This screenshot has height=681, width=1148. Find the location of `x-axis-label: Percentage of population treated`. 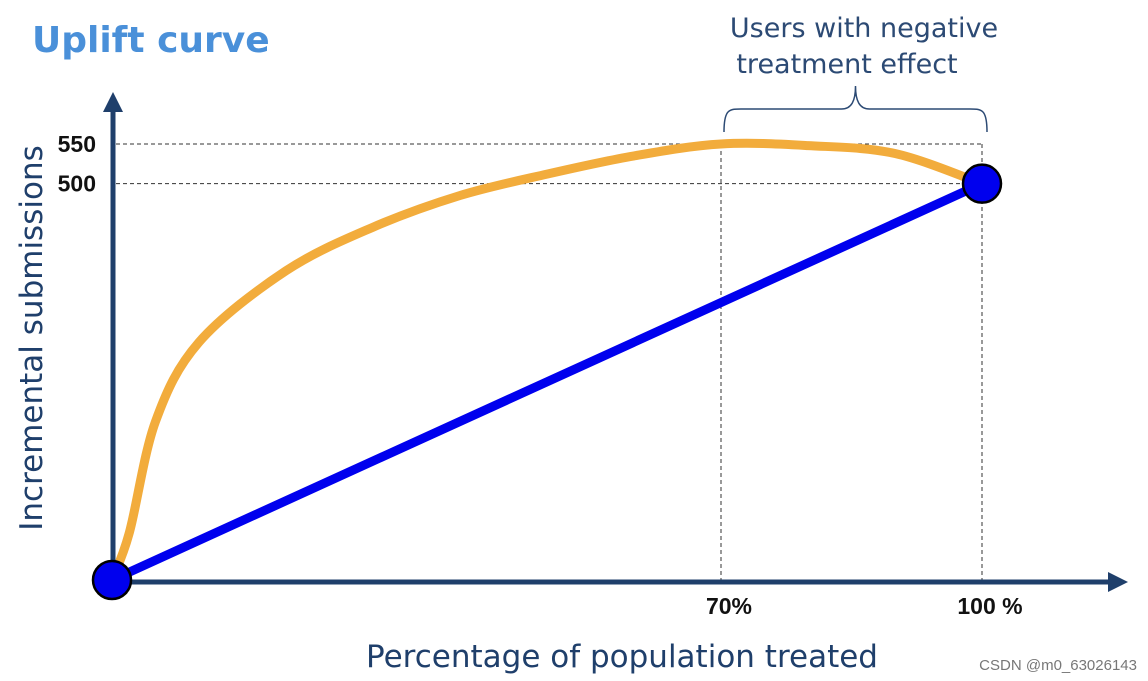

x-axis-label: Percentage of population treated is located at coordinates (622, 657).